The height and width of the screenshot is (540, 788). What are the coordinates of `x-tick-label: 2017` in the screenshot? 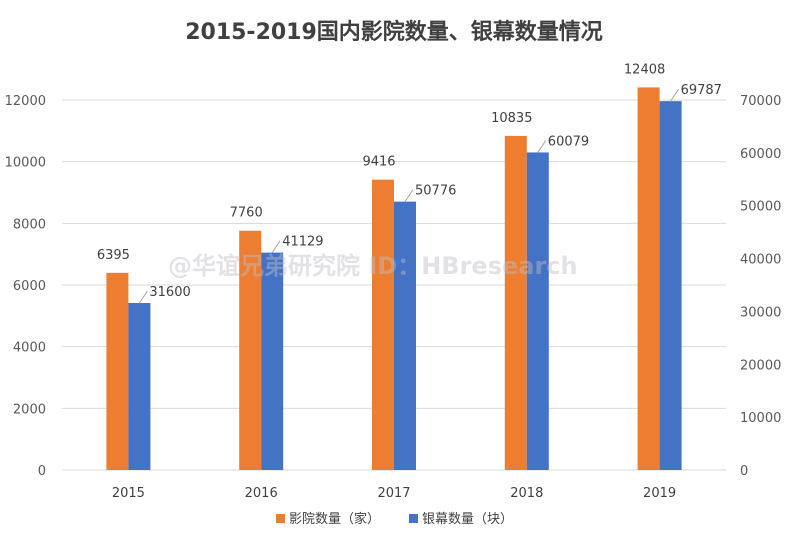 It's located at (393, 493).